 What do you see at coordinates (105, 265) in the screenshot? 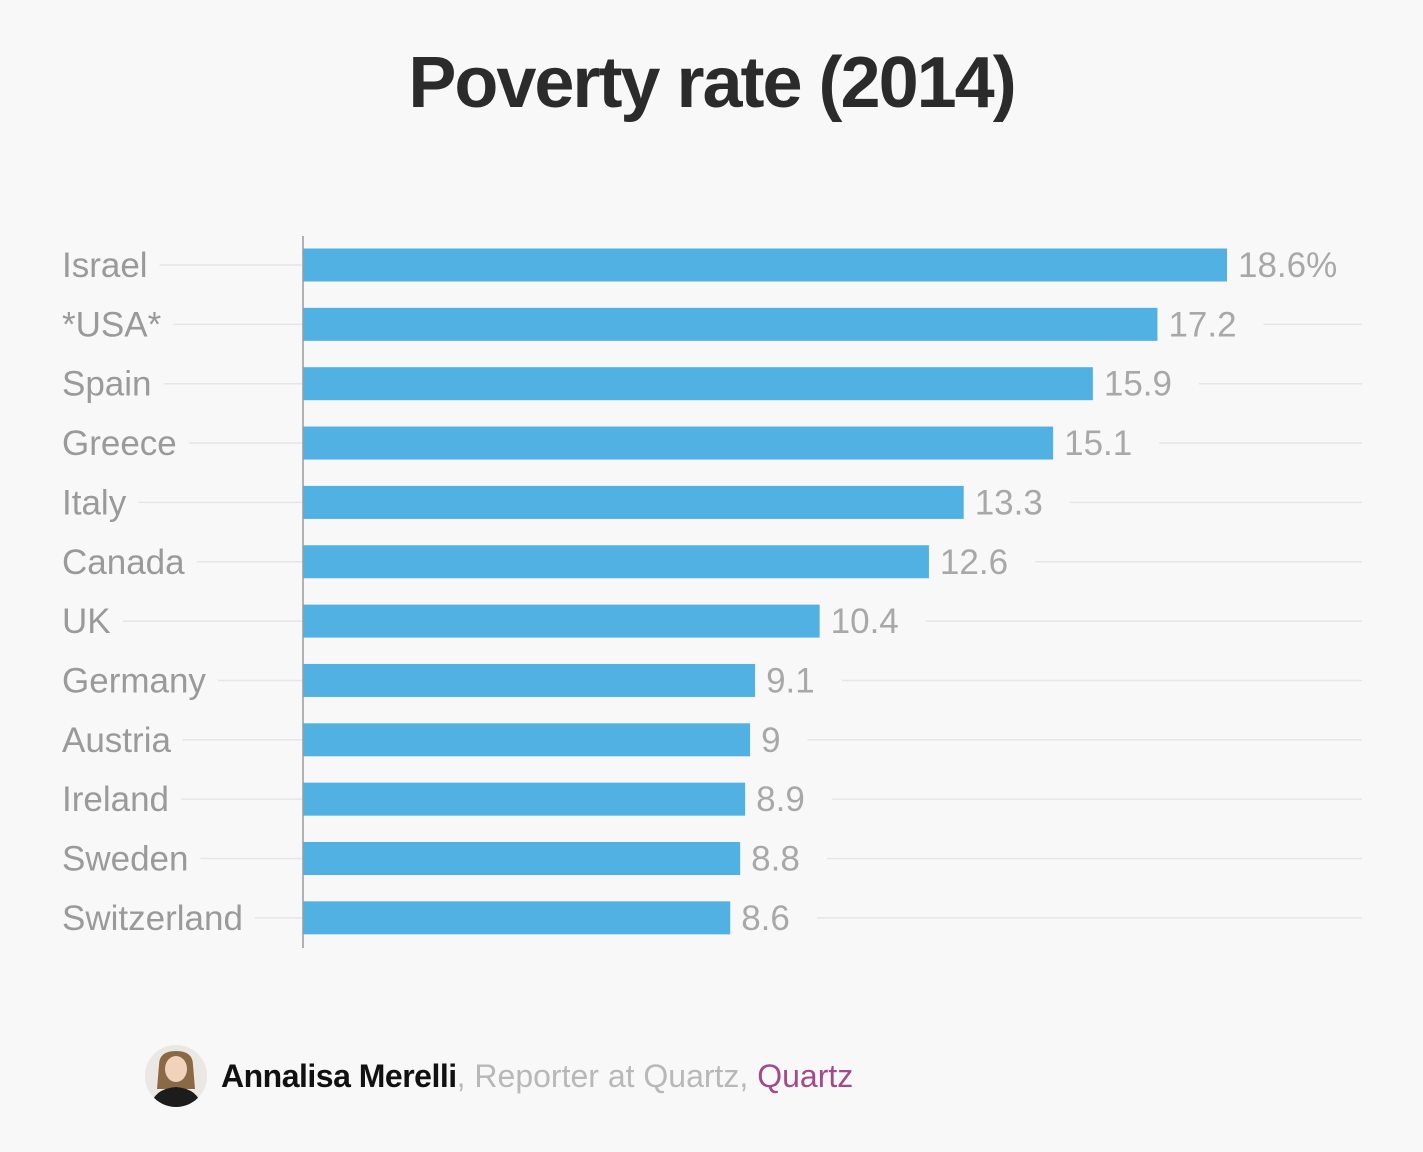
I see `category-label: Israel` at bounding box center [105, 265].